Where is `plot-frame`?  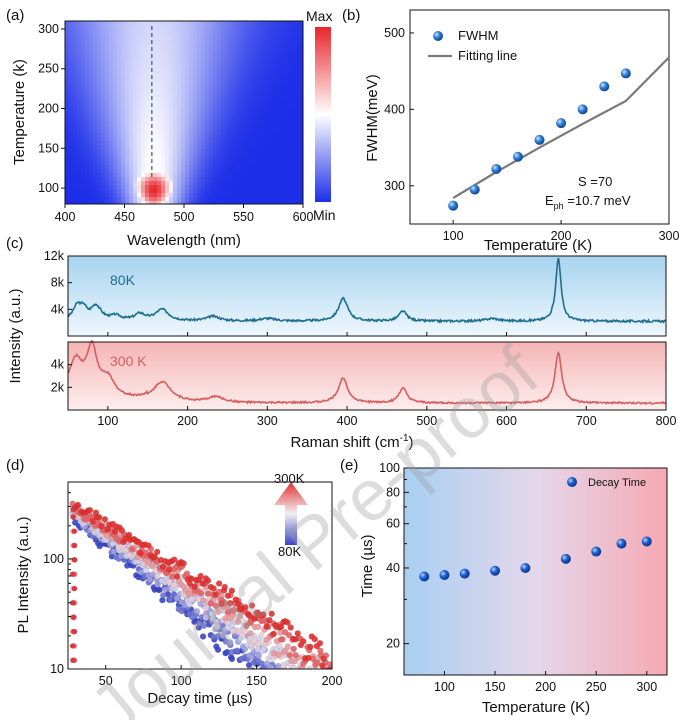
plot-frame is located at coordinates (535, 571).